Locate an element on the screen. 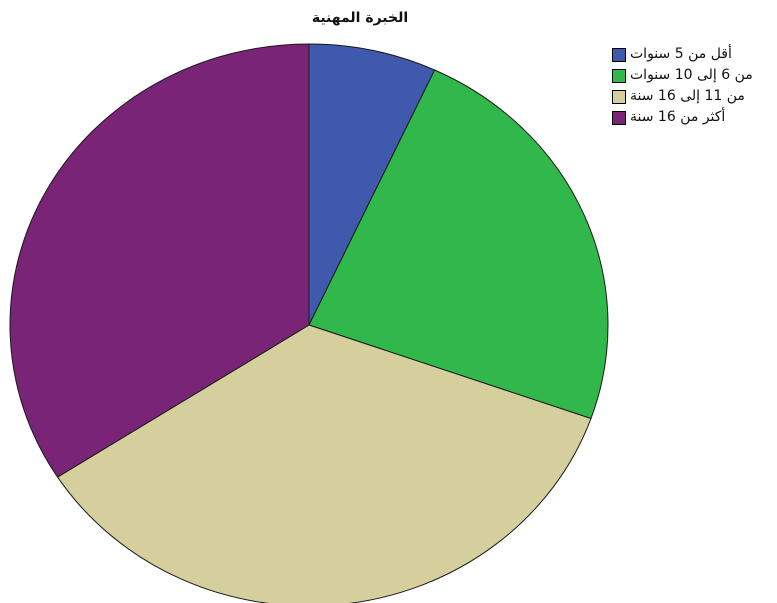 Image resolution: width=777 pixels, height=603 pixels. legend-label: من 11 إلى 16 سنة is located at coordinates (687, 96).